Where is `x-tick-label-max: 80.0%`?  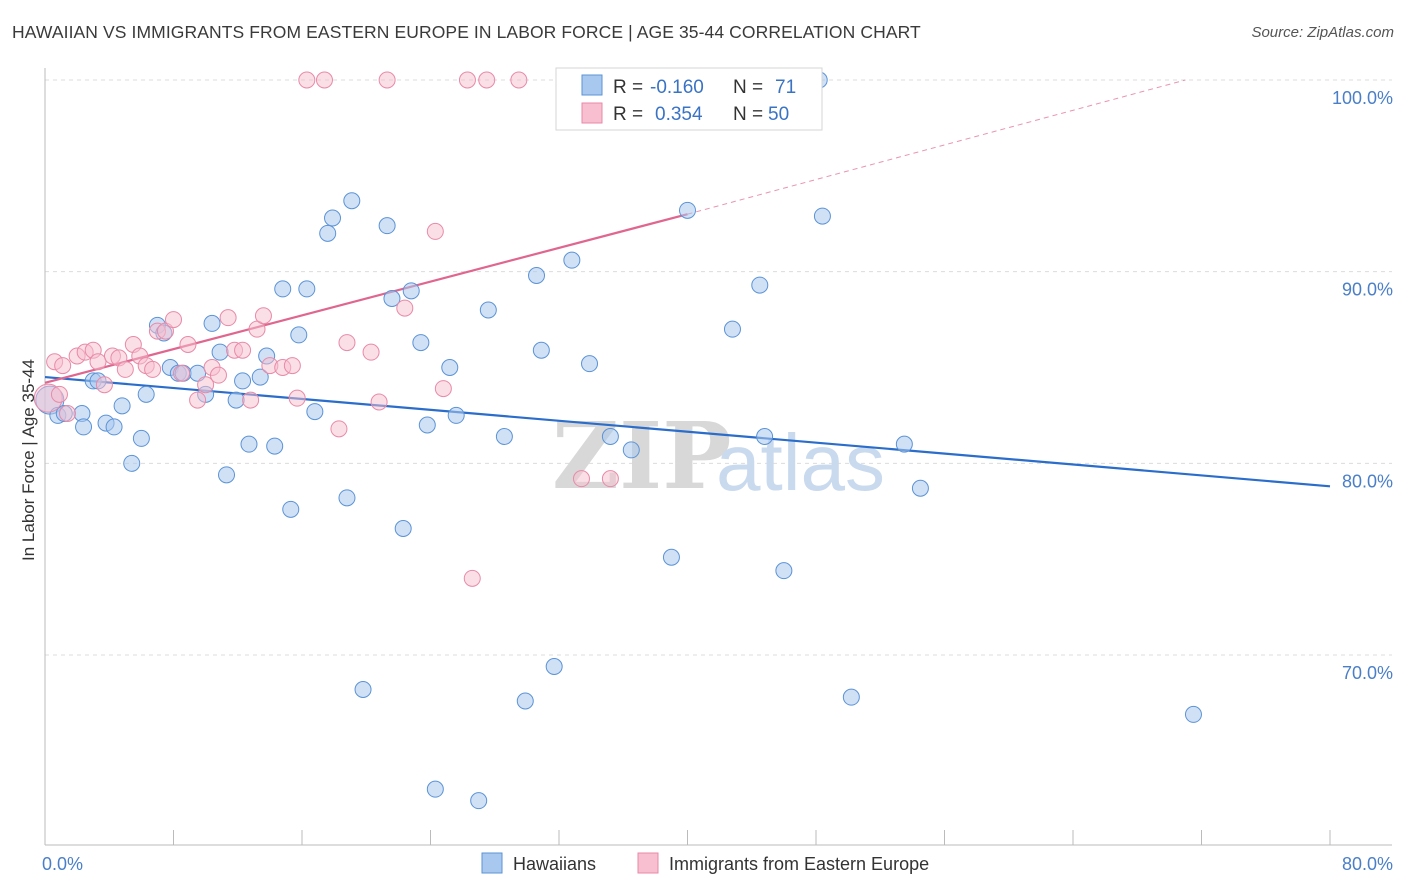
x-tick-label-max: 80.0% is located at coordinates (1367, 864).